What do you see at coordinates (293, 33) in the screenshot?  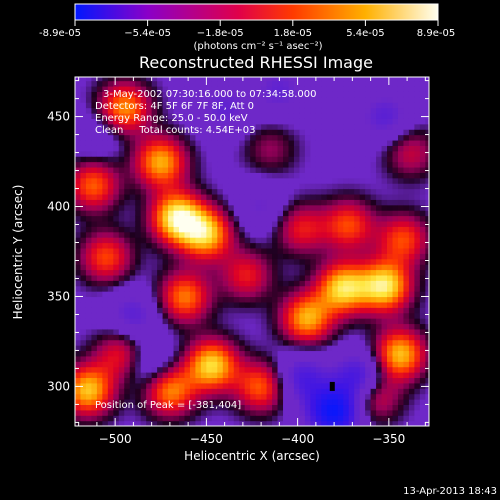 I see `colorbar-tick-label: 1.8e-05` at bounding box center [293, 33].